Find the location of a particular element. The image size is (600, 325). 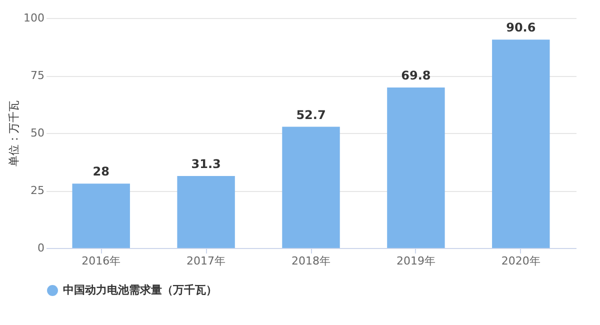

y-tick-label: 100 is located at coordinates (34, 18).